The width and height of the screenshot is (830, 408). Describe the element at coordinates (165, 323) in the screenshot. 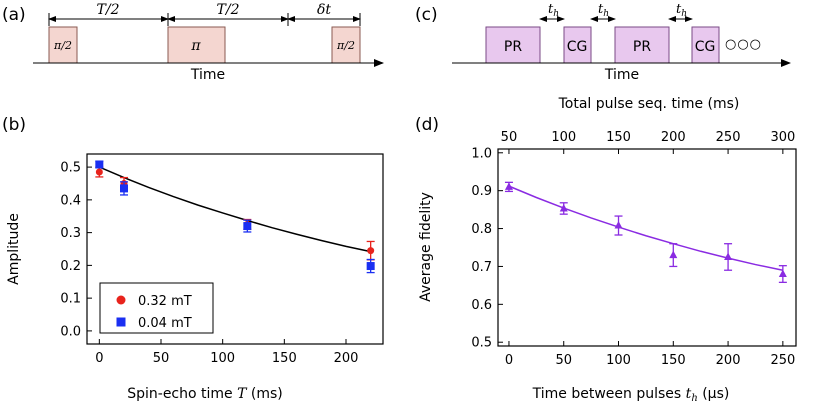

I see `legend-entry-2: 0.04 mT` at that location.